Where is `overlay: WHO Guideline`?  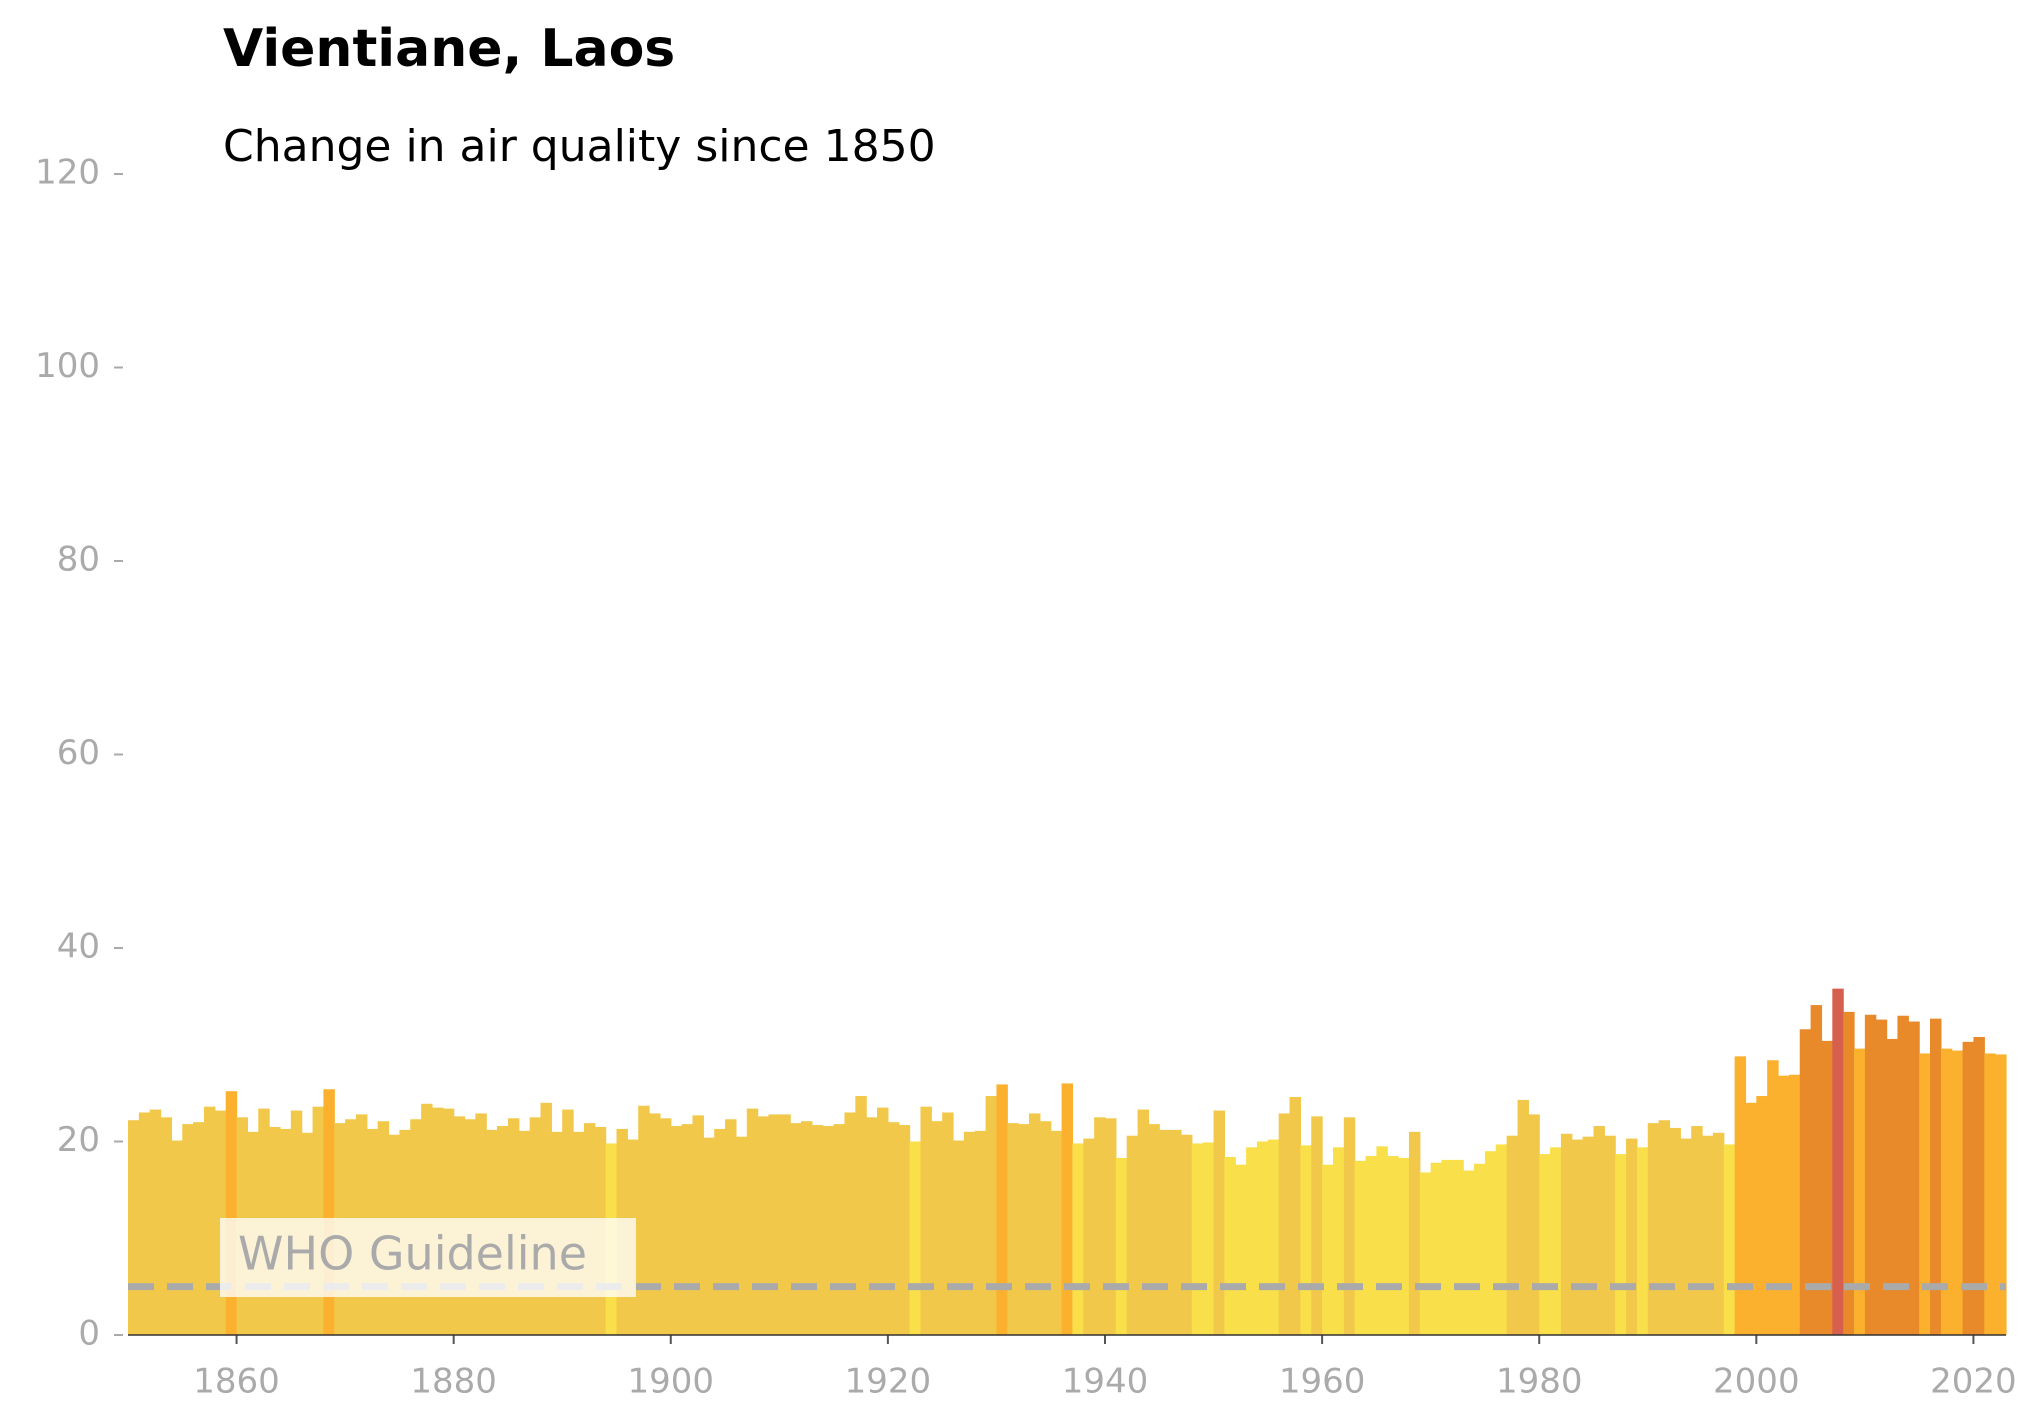
overlay: WHO Guideline is located at coordinates (1067, 1257).